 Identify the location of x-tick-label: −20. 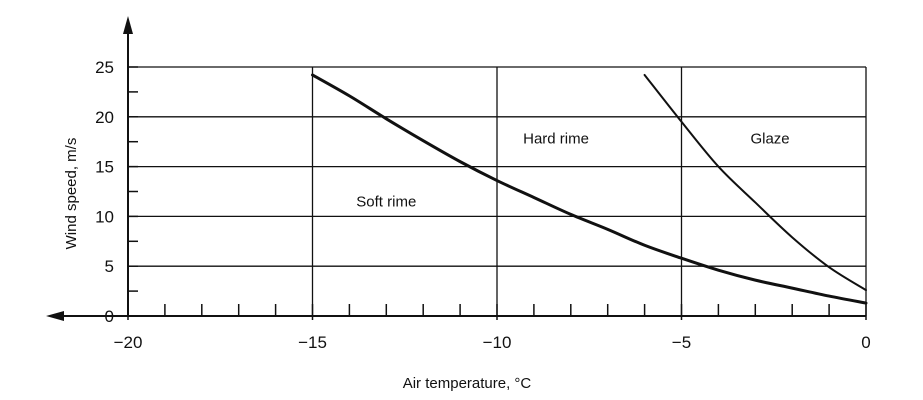
(128, 342).